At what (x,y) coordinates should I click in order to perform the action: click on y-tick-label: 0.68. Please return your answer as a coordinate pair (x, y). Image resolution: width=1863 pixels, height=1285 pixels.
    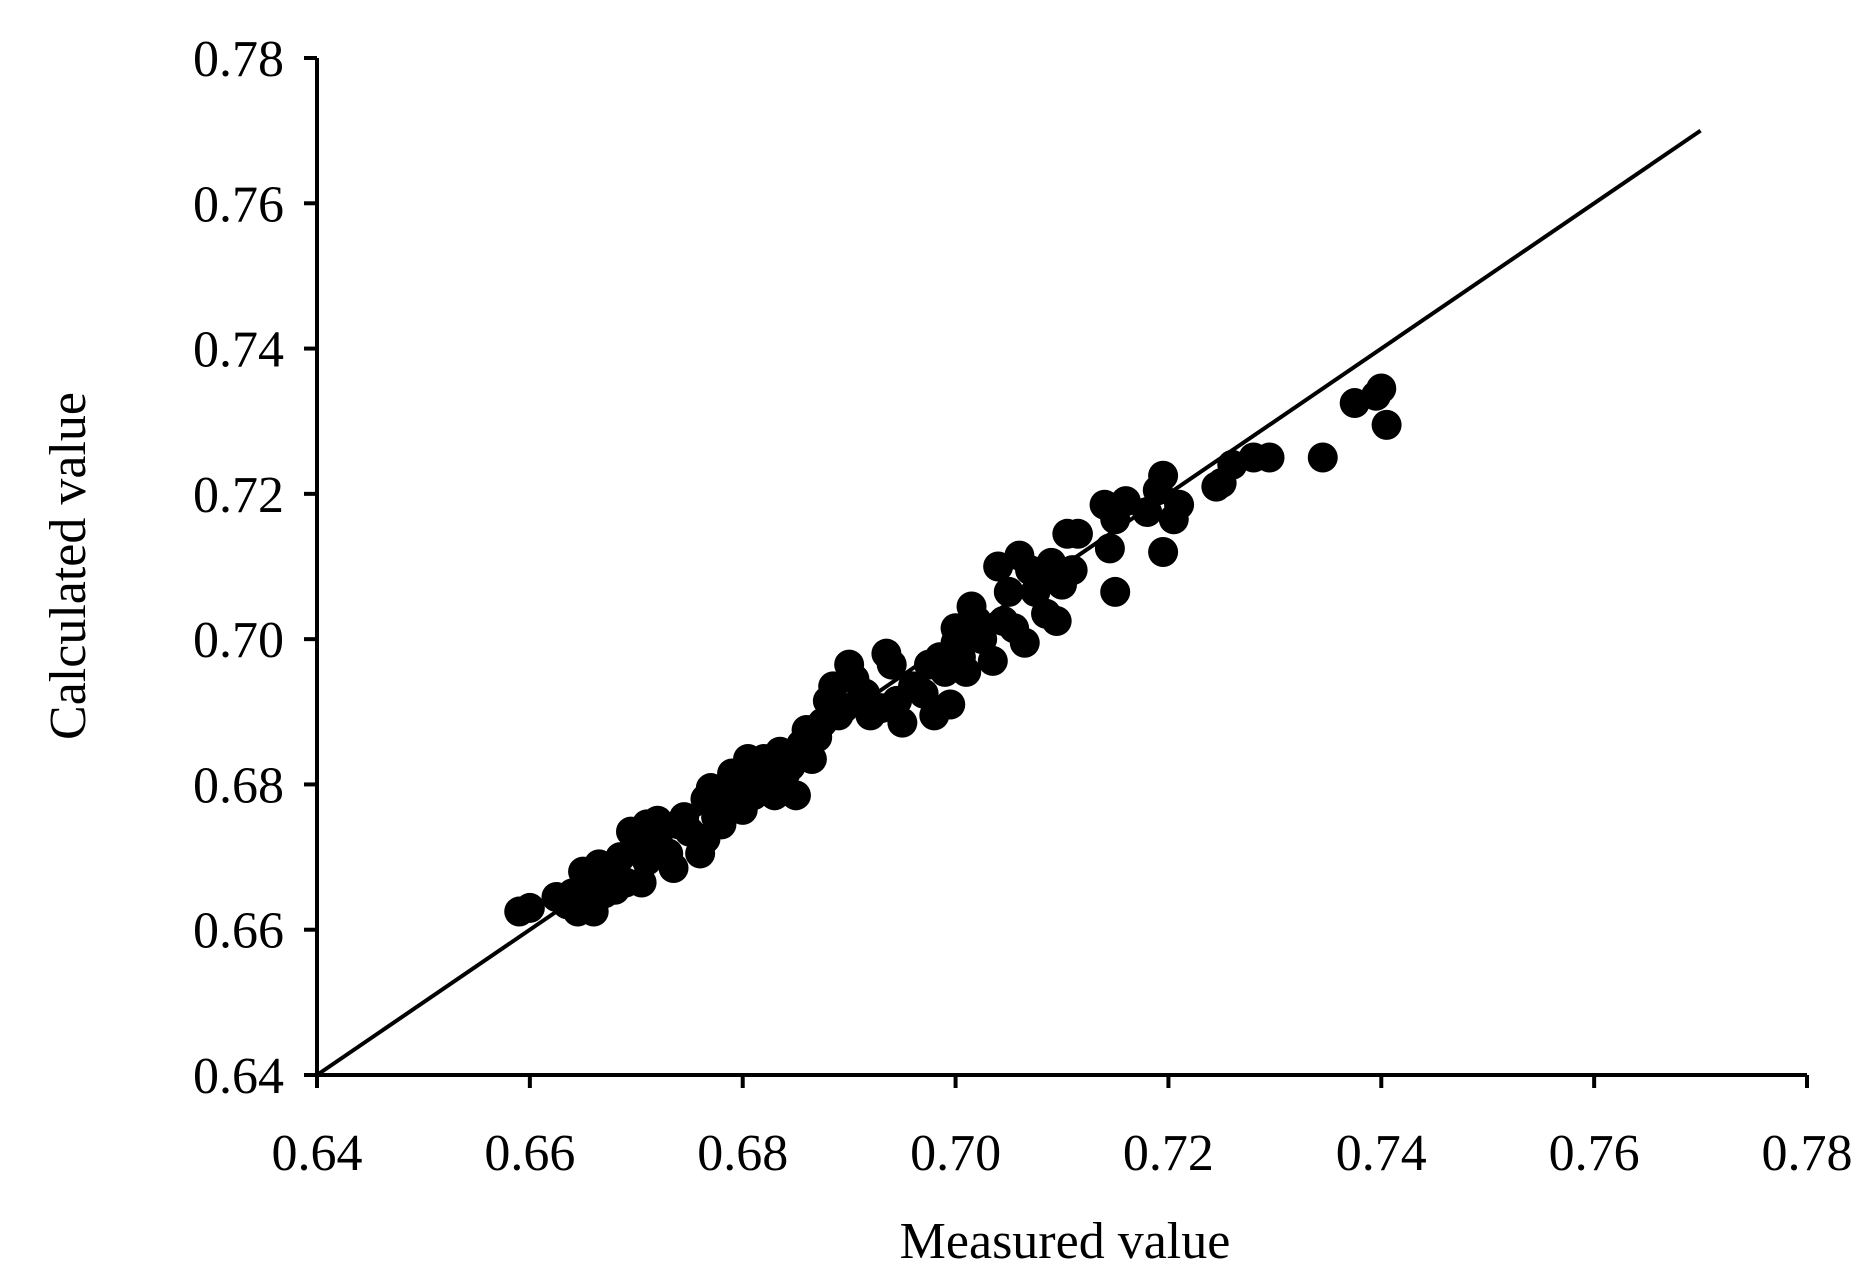
    Looking at the image, I should click on (238, 785).